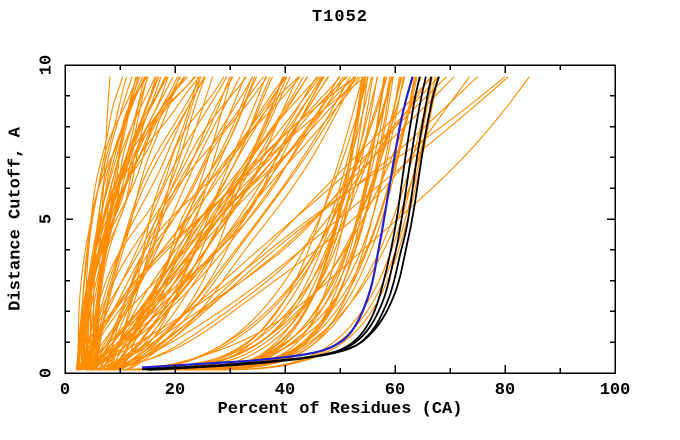  What do you see at coordinates (47, 373) in the screenshot?
I see `y-tick-label: 0` at bounding box center [47, 373].